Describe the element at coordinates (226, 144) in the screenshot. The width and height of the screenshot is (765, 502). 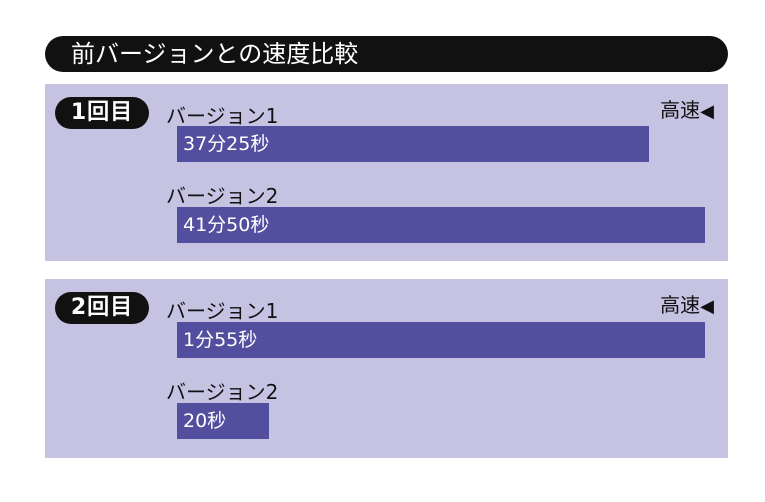
I see `bar-value-label: 37分25秒` at that location.